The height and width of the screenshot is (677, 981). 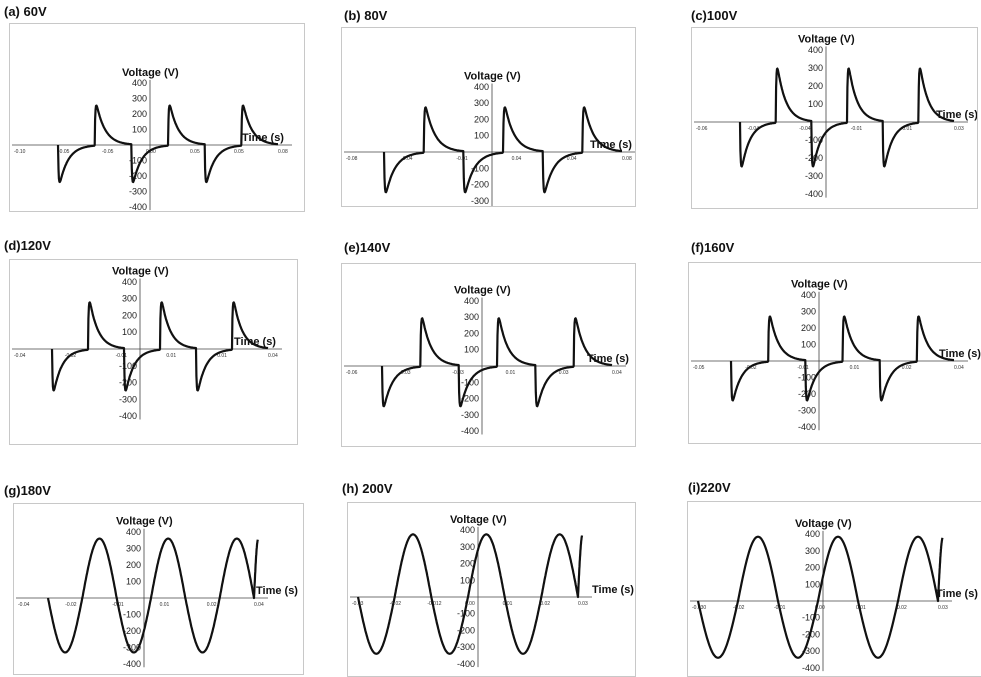 I want to click on x-tick-label: -0.05, so click(x=699, y=368).